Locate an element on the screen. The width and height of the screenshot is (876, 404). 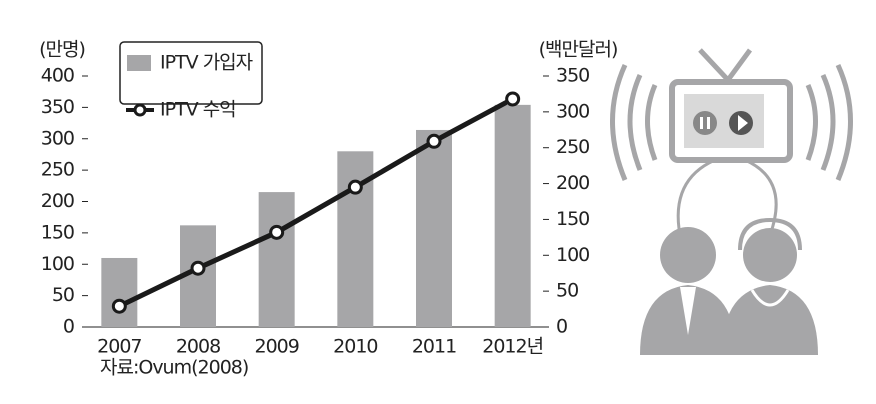
y-tick-label: 0 is located at coordinates (68, 327).